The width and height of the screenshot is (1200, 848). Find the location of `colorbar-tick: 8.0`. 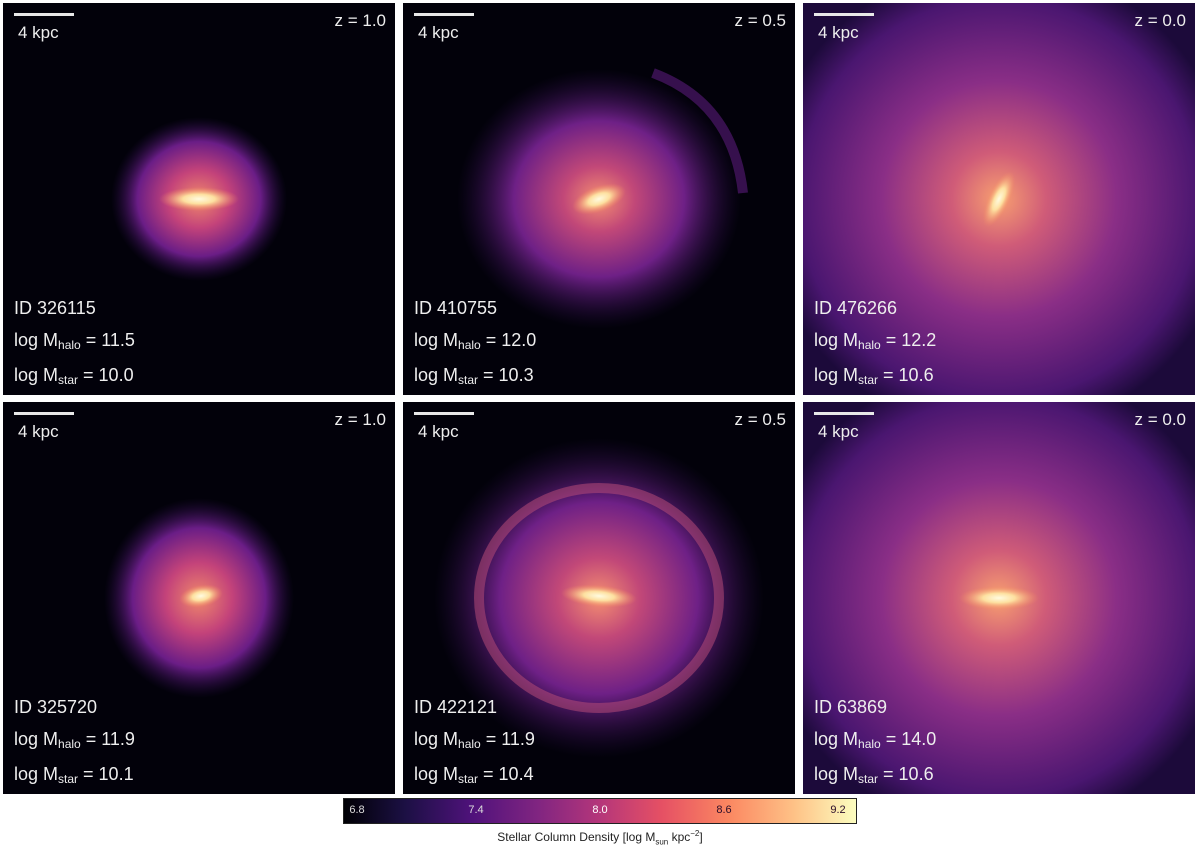

colorbar-tick: 8.0 is located at coordinates (600, 810).